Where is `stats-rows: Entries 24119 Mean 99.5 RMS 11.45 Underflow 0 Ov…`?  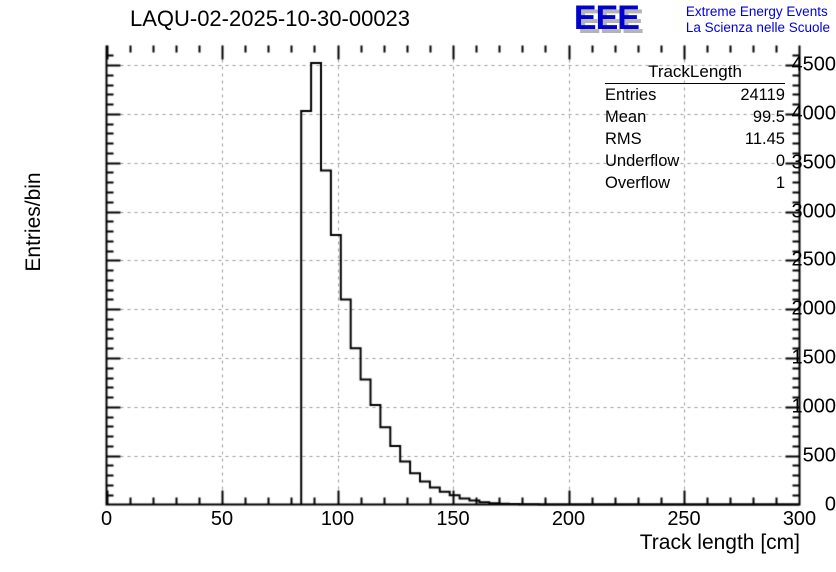
stats-rows: Entries 24119 Mean 99.5 RMS 11.45 Underflow 0 Ov… is located at coordinates (695, 139).